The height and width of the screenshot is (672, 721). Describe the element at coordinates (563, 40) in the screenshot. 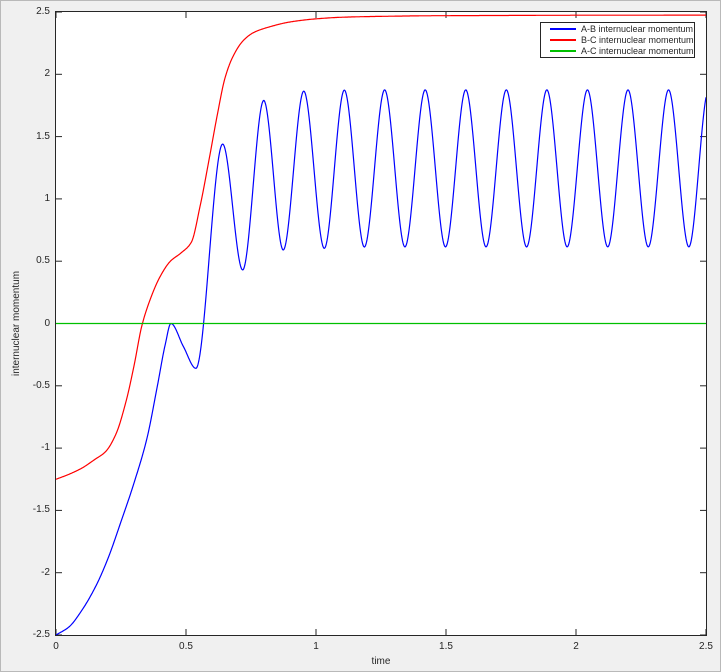

I see `legend-line-sample-bc` at that location.